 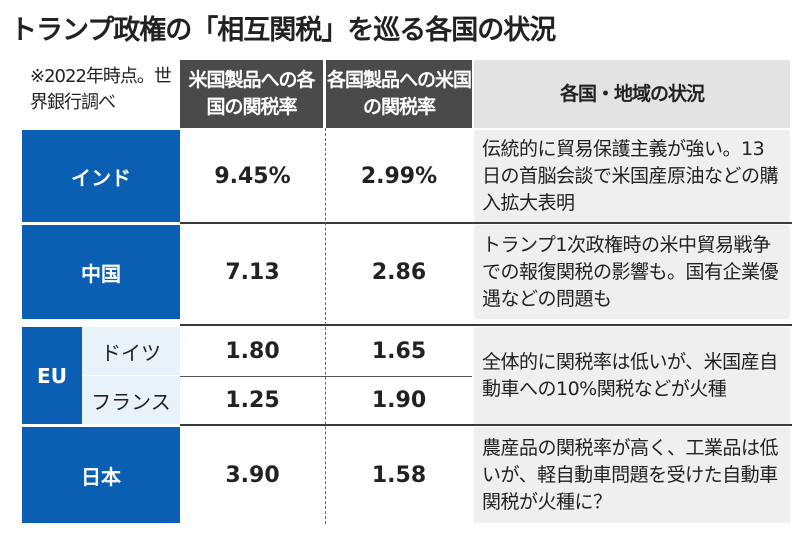 What do you see at coordinates (101, 89) in the screenshot?
I see `source-note: ※2022年時点。世界銀行調べ` at bounding box center [101, 89].